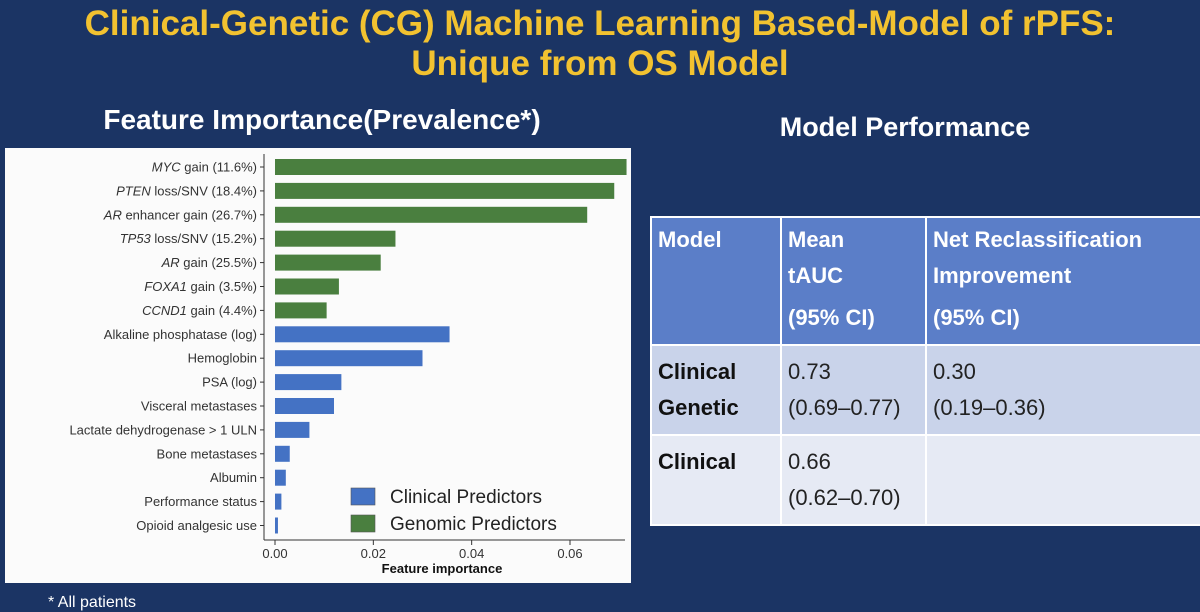 Image resolution: width=1200 pixels, height=612 pixels. What do you see at coordinates (363, 523) in the screenshot?
I see `legend-swatch-genomic` at bounding box center [363, 523].